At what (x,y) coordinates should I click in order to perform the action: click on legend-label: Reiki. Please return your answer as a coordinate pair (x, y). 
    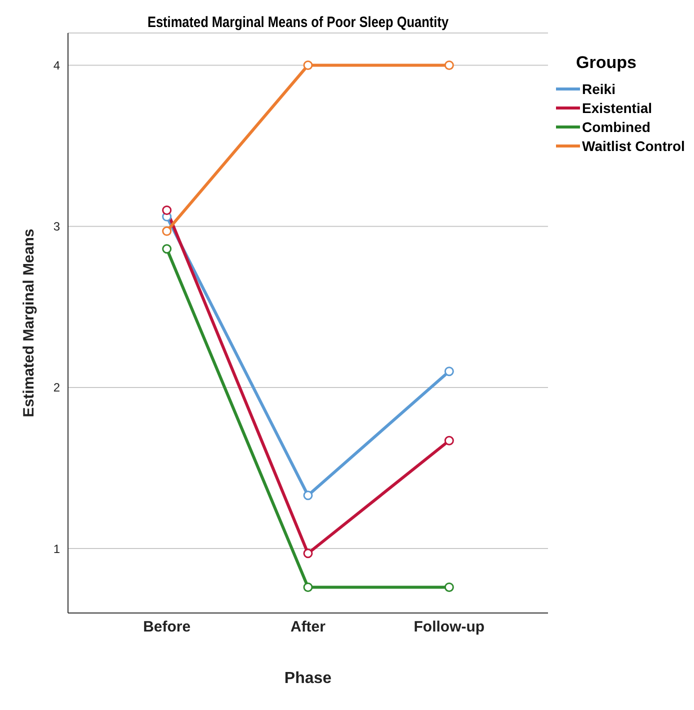
    Looking at the image, I should click on (599, 89).